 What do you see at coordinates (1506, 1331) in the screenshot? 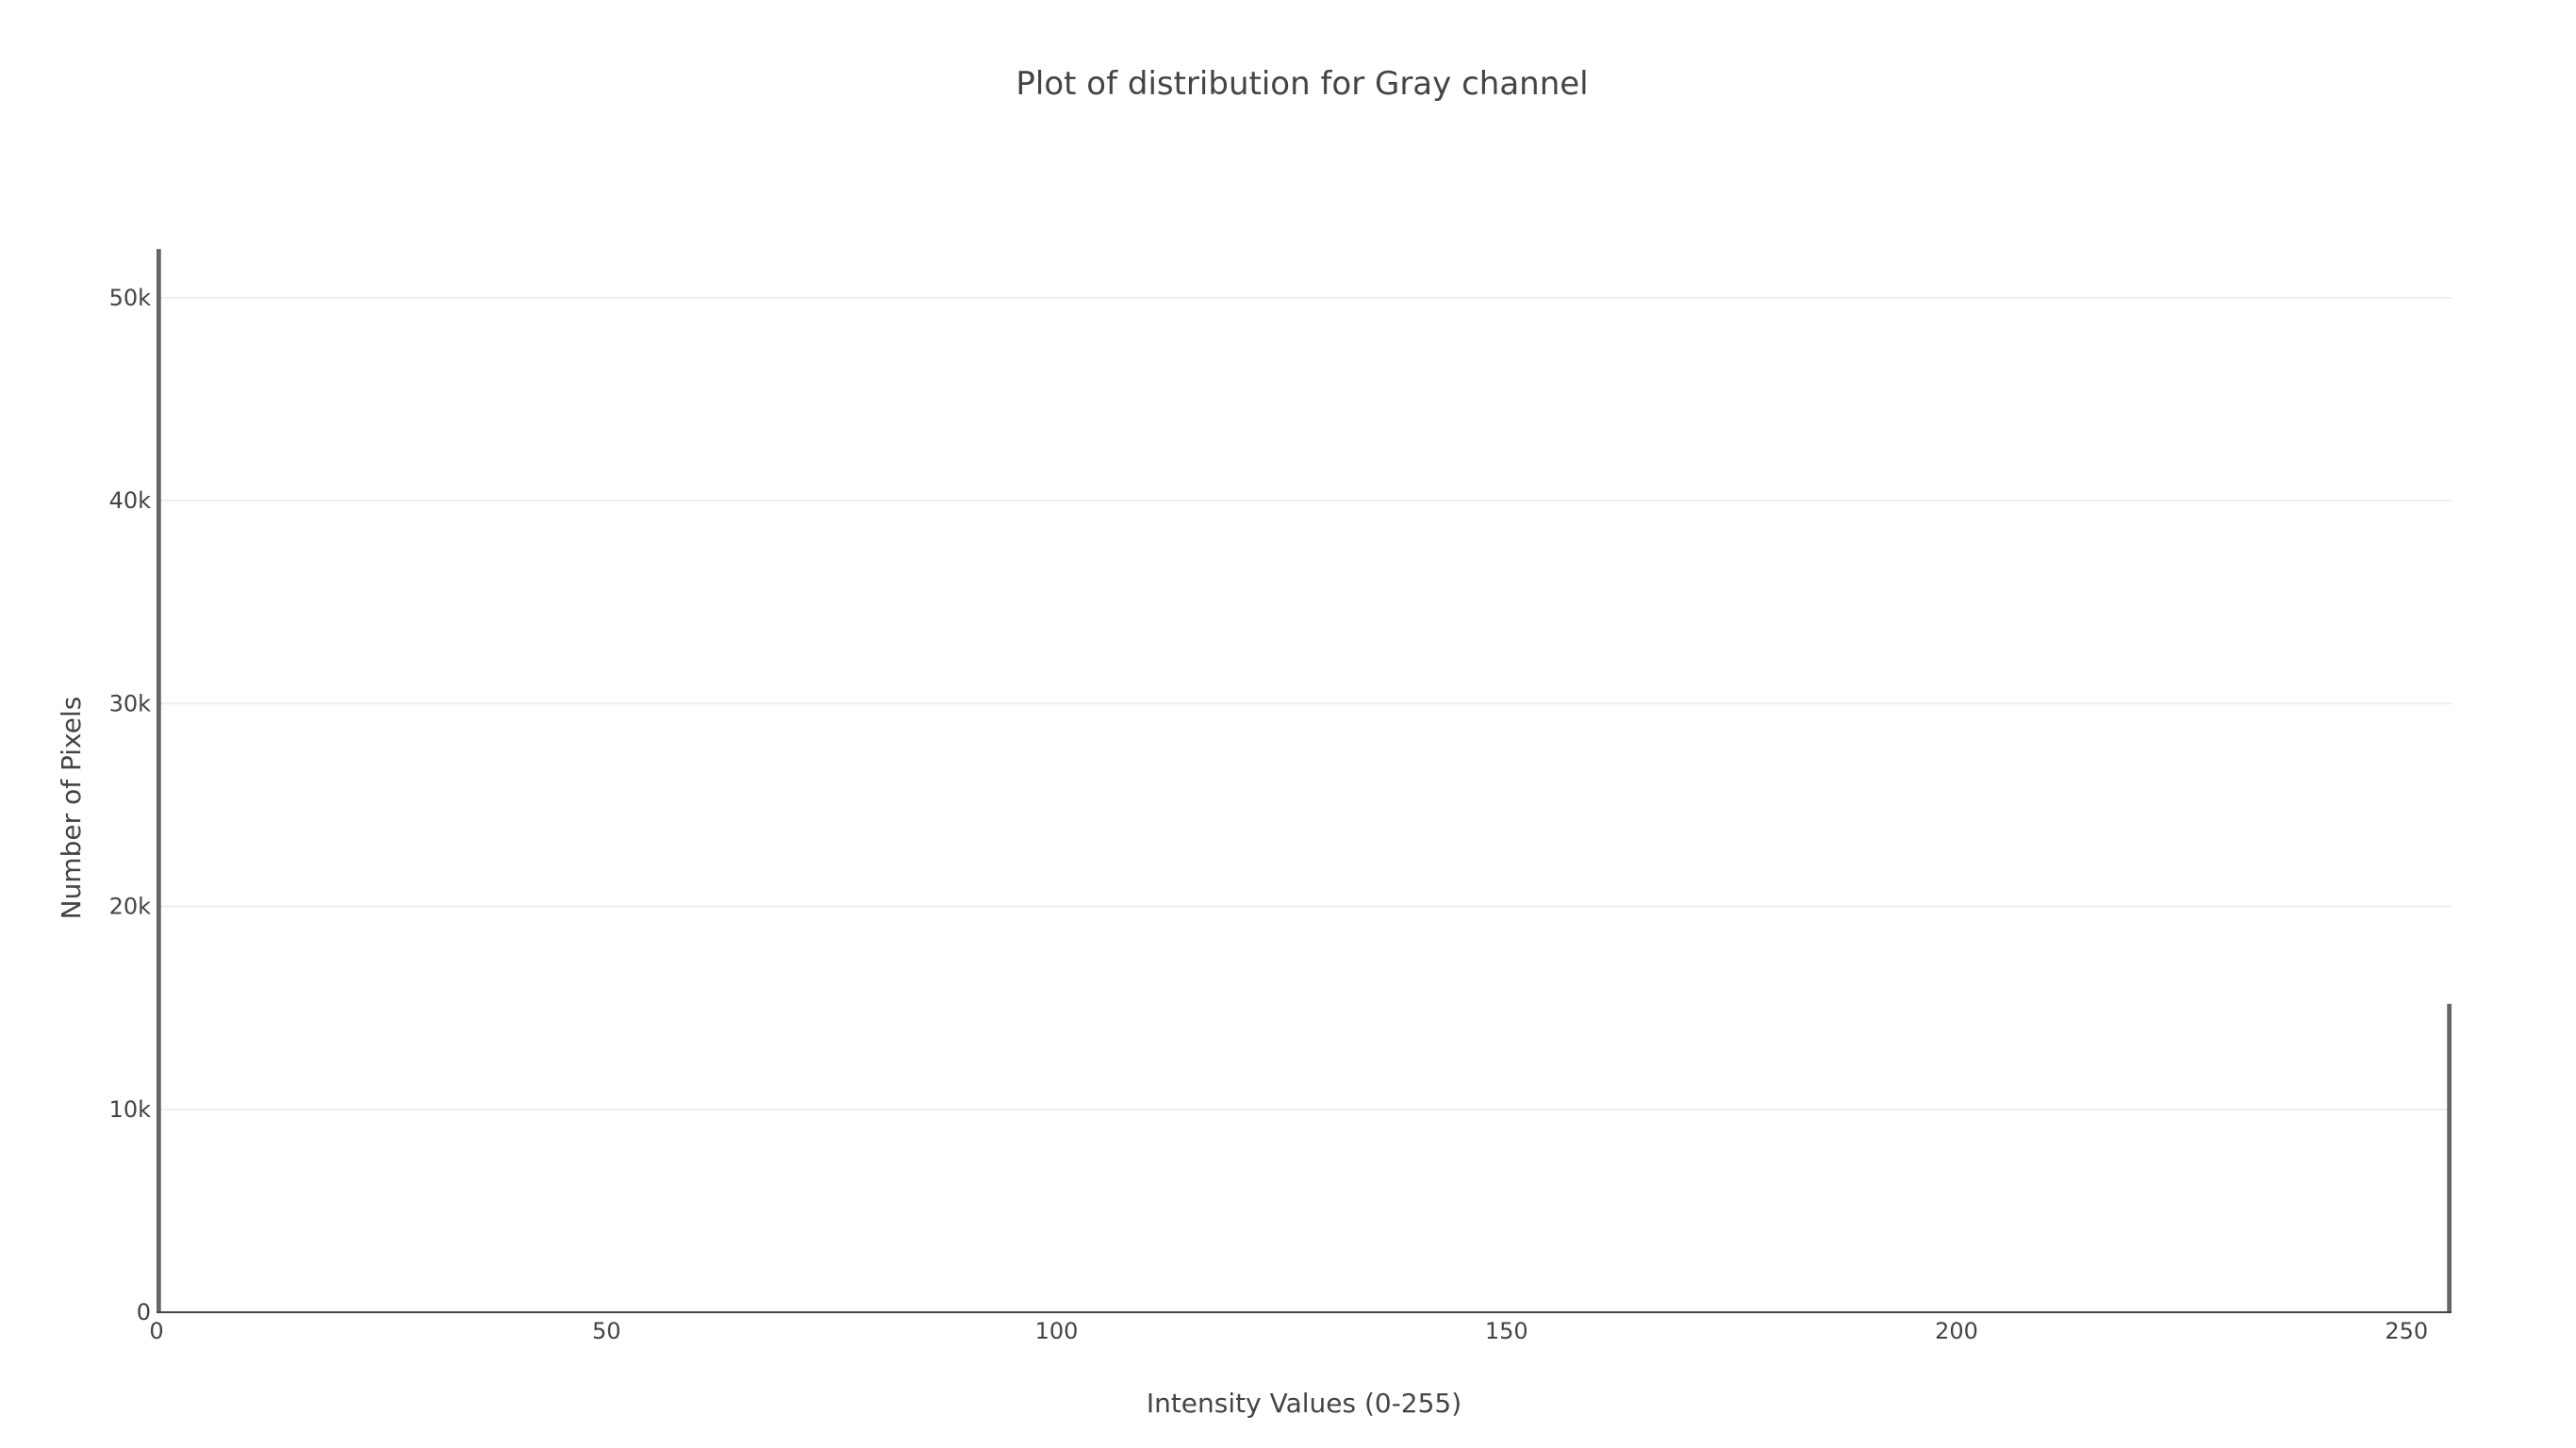
I see `x-tick-label: 150` at bounding box center [1506, 1331].